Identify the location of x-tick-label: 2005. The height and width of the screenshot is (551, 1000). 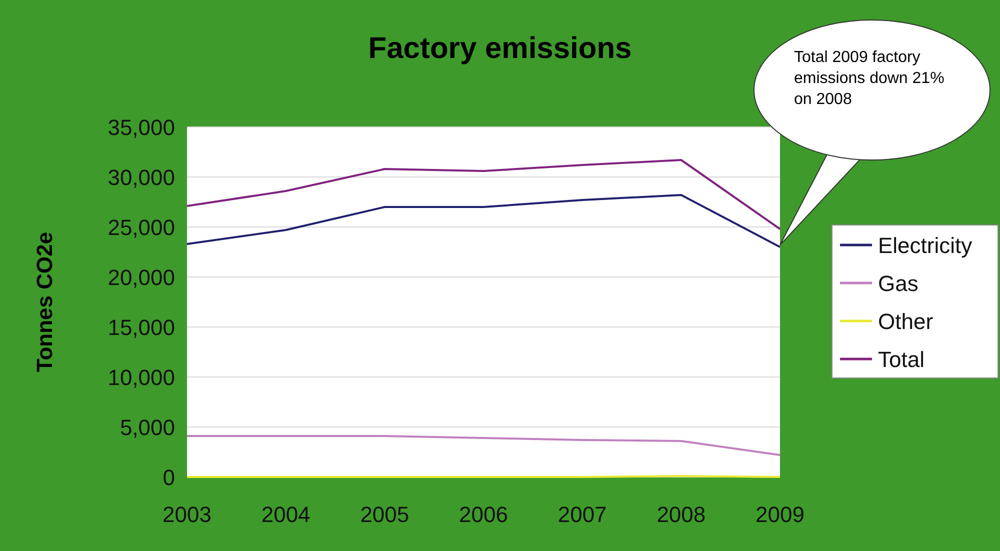
(385, 514).